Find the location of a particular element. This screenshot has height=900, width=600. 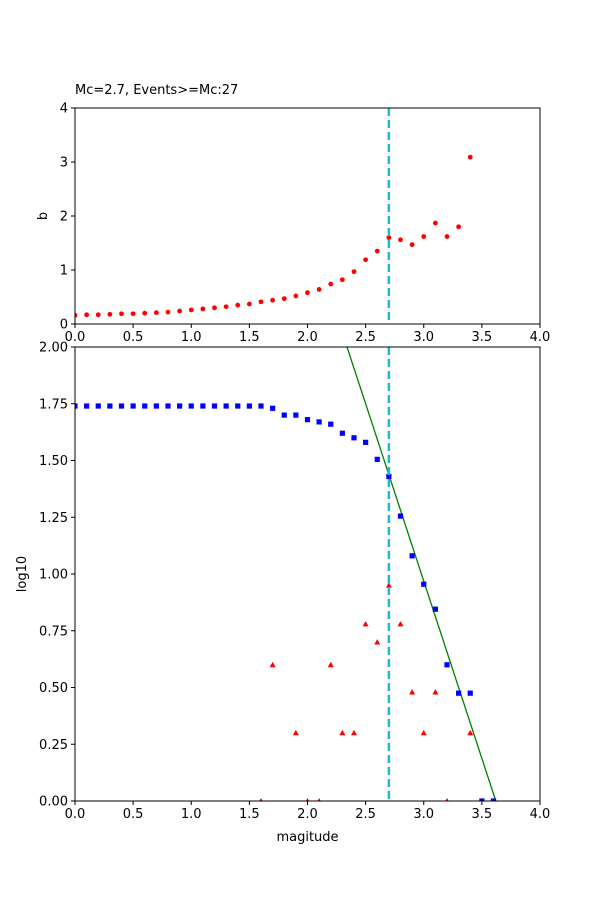

top-xtick-label: 4.0 is located at coordinates (540, 337).